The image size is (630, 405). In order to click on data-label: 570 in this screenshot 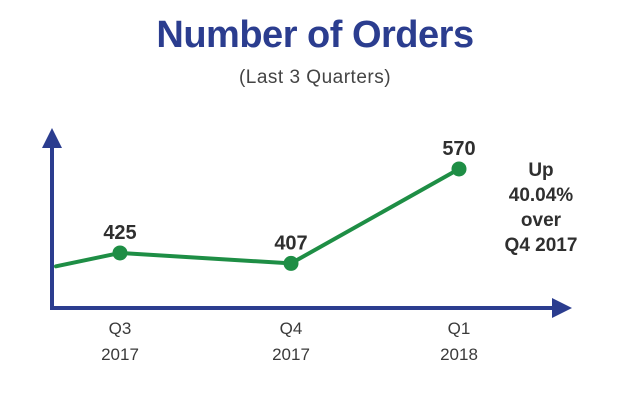, I will do `click(458, 149)`.